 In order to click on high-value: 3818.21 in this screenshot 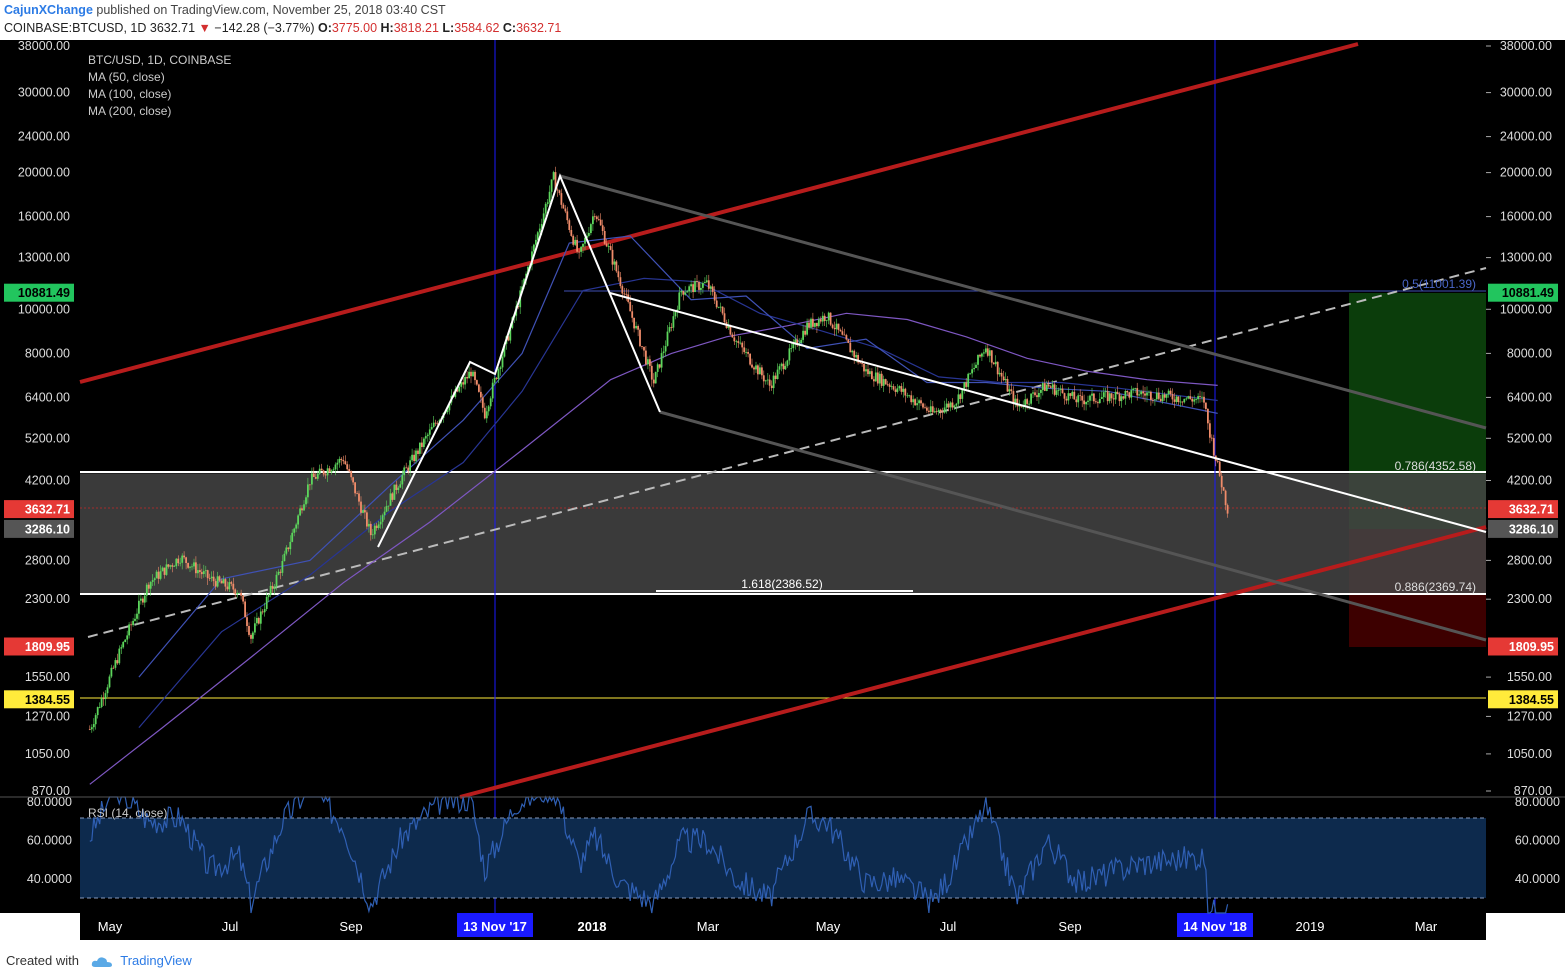, I will do `click(416, 28)`.